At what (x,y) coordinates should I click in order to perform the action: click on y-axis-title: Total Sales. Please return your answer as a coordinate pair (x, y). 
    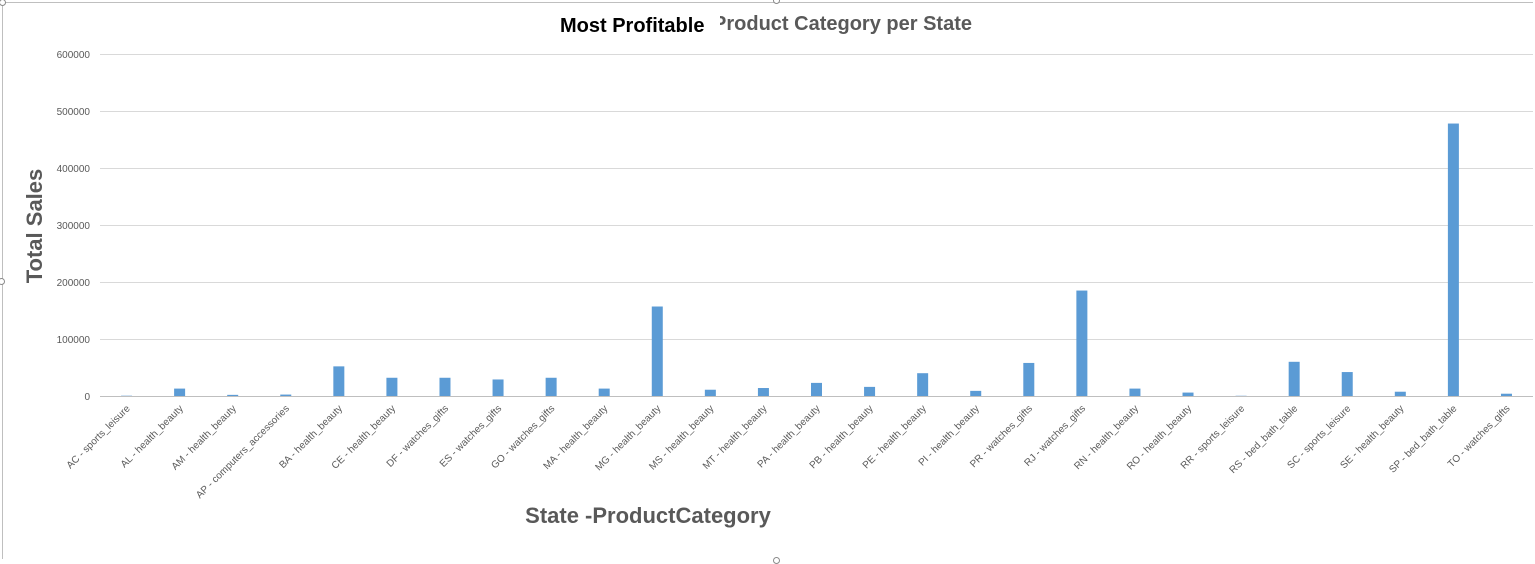
    Looking at the image, I should click on (35, 226).